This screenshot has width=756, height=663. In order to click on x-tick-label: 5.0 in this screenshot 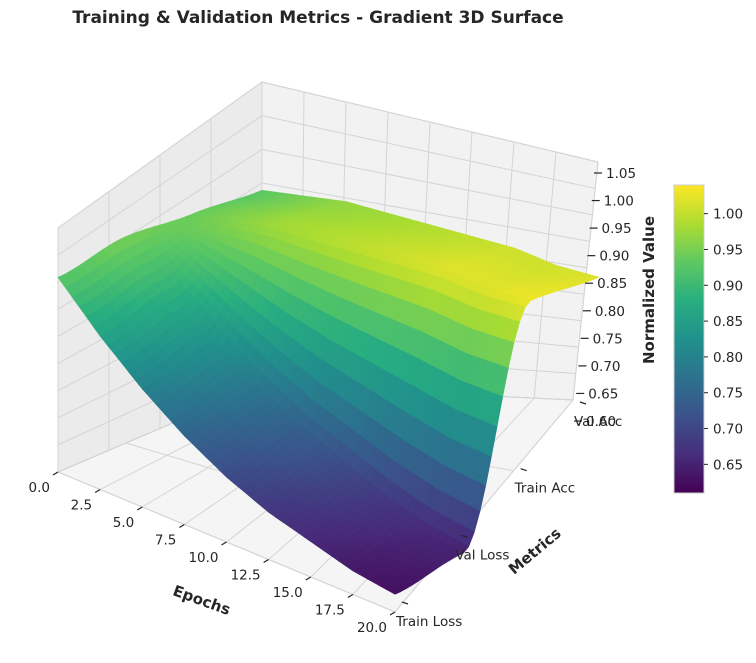, I will do `click(123, 523)`.